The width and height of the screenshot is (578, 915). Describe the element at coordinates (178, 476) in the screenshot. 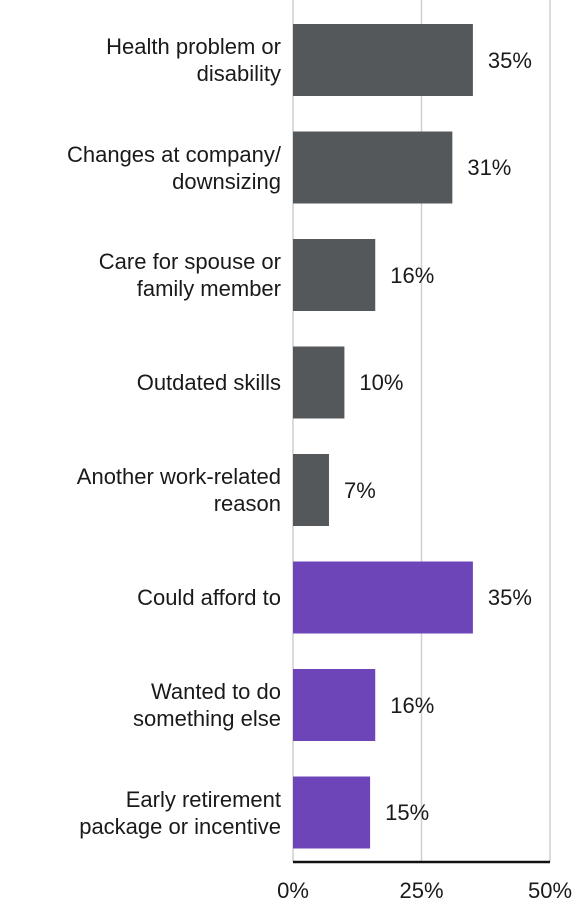

I see `category-label-line: Another work-related` at that location.